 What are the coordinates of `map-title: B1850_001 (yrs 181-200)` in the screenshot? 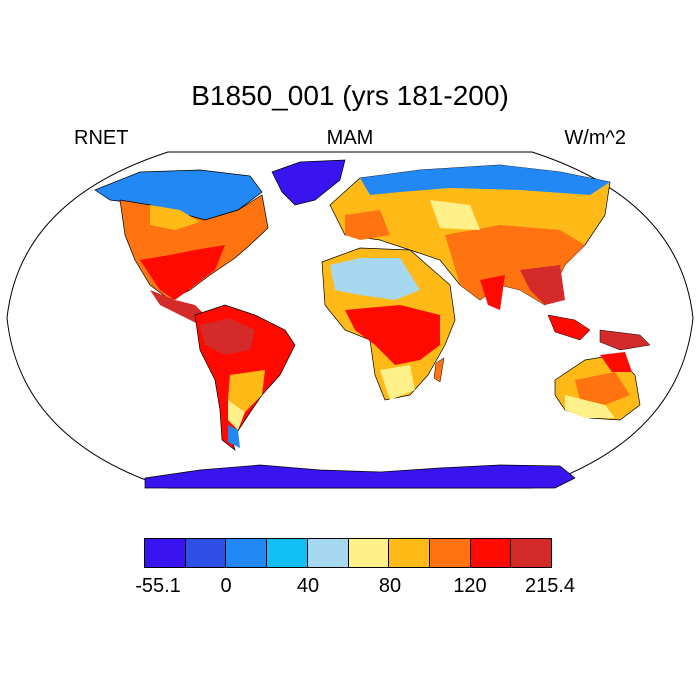 It's located at (350, 95).